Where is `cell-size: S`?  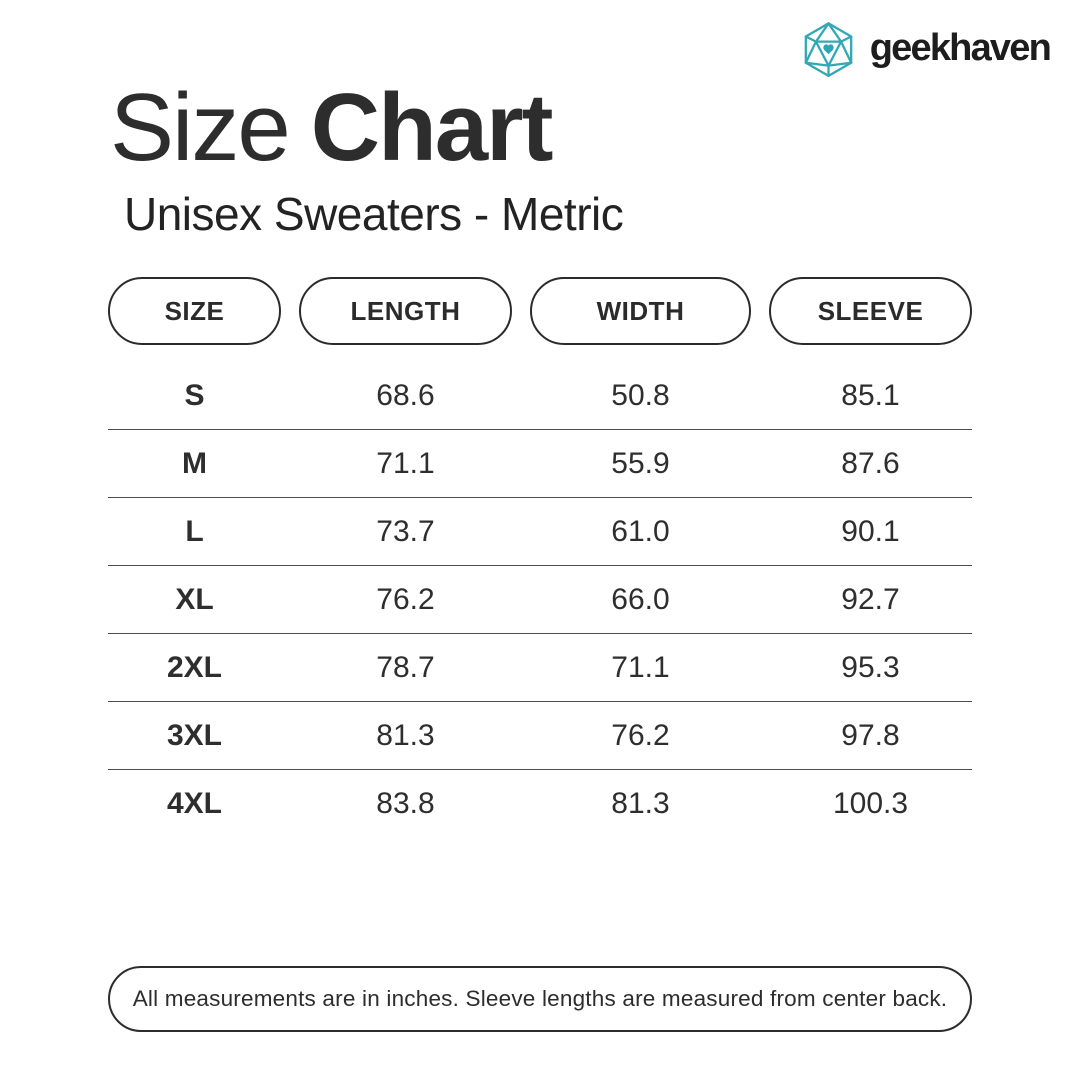
cell-size: S is located at coordinates (194, 395).